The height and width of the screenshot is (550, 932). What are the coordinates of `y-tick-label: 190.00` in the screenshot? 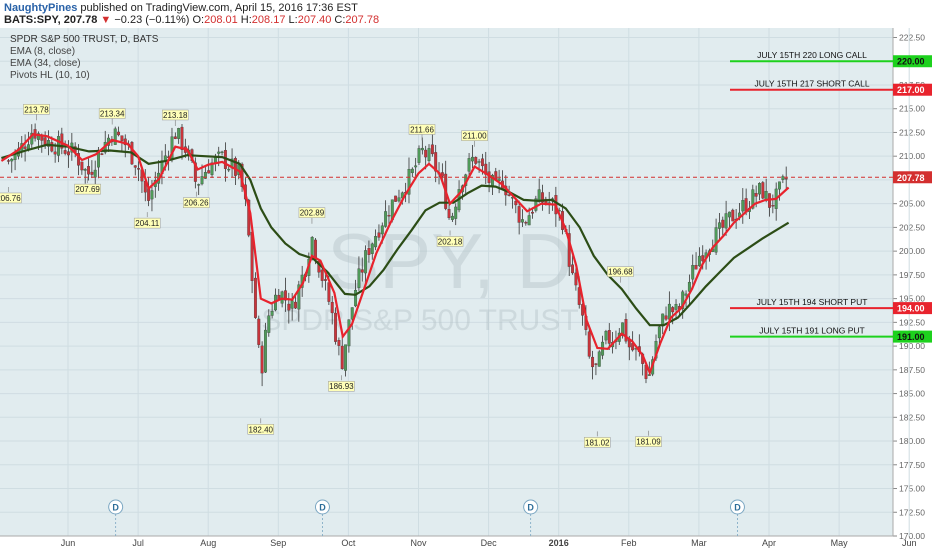 It's located at (912, 346).